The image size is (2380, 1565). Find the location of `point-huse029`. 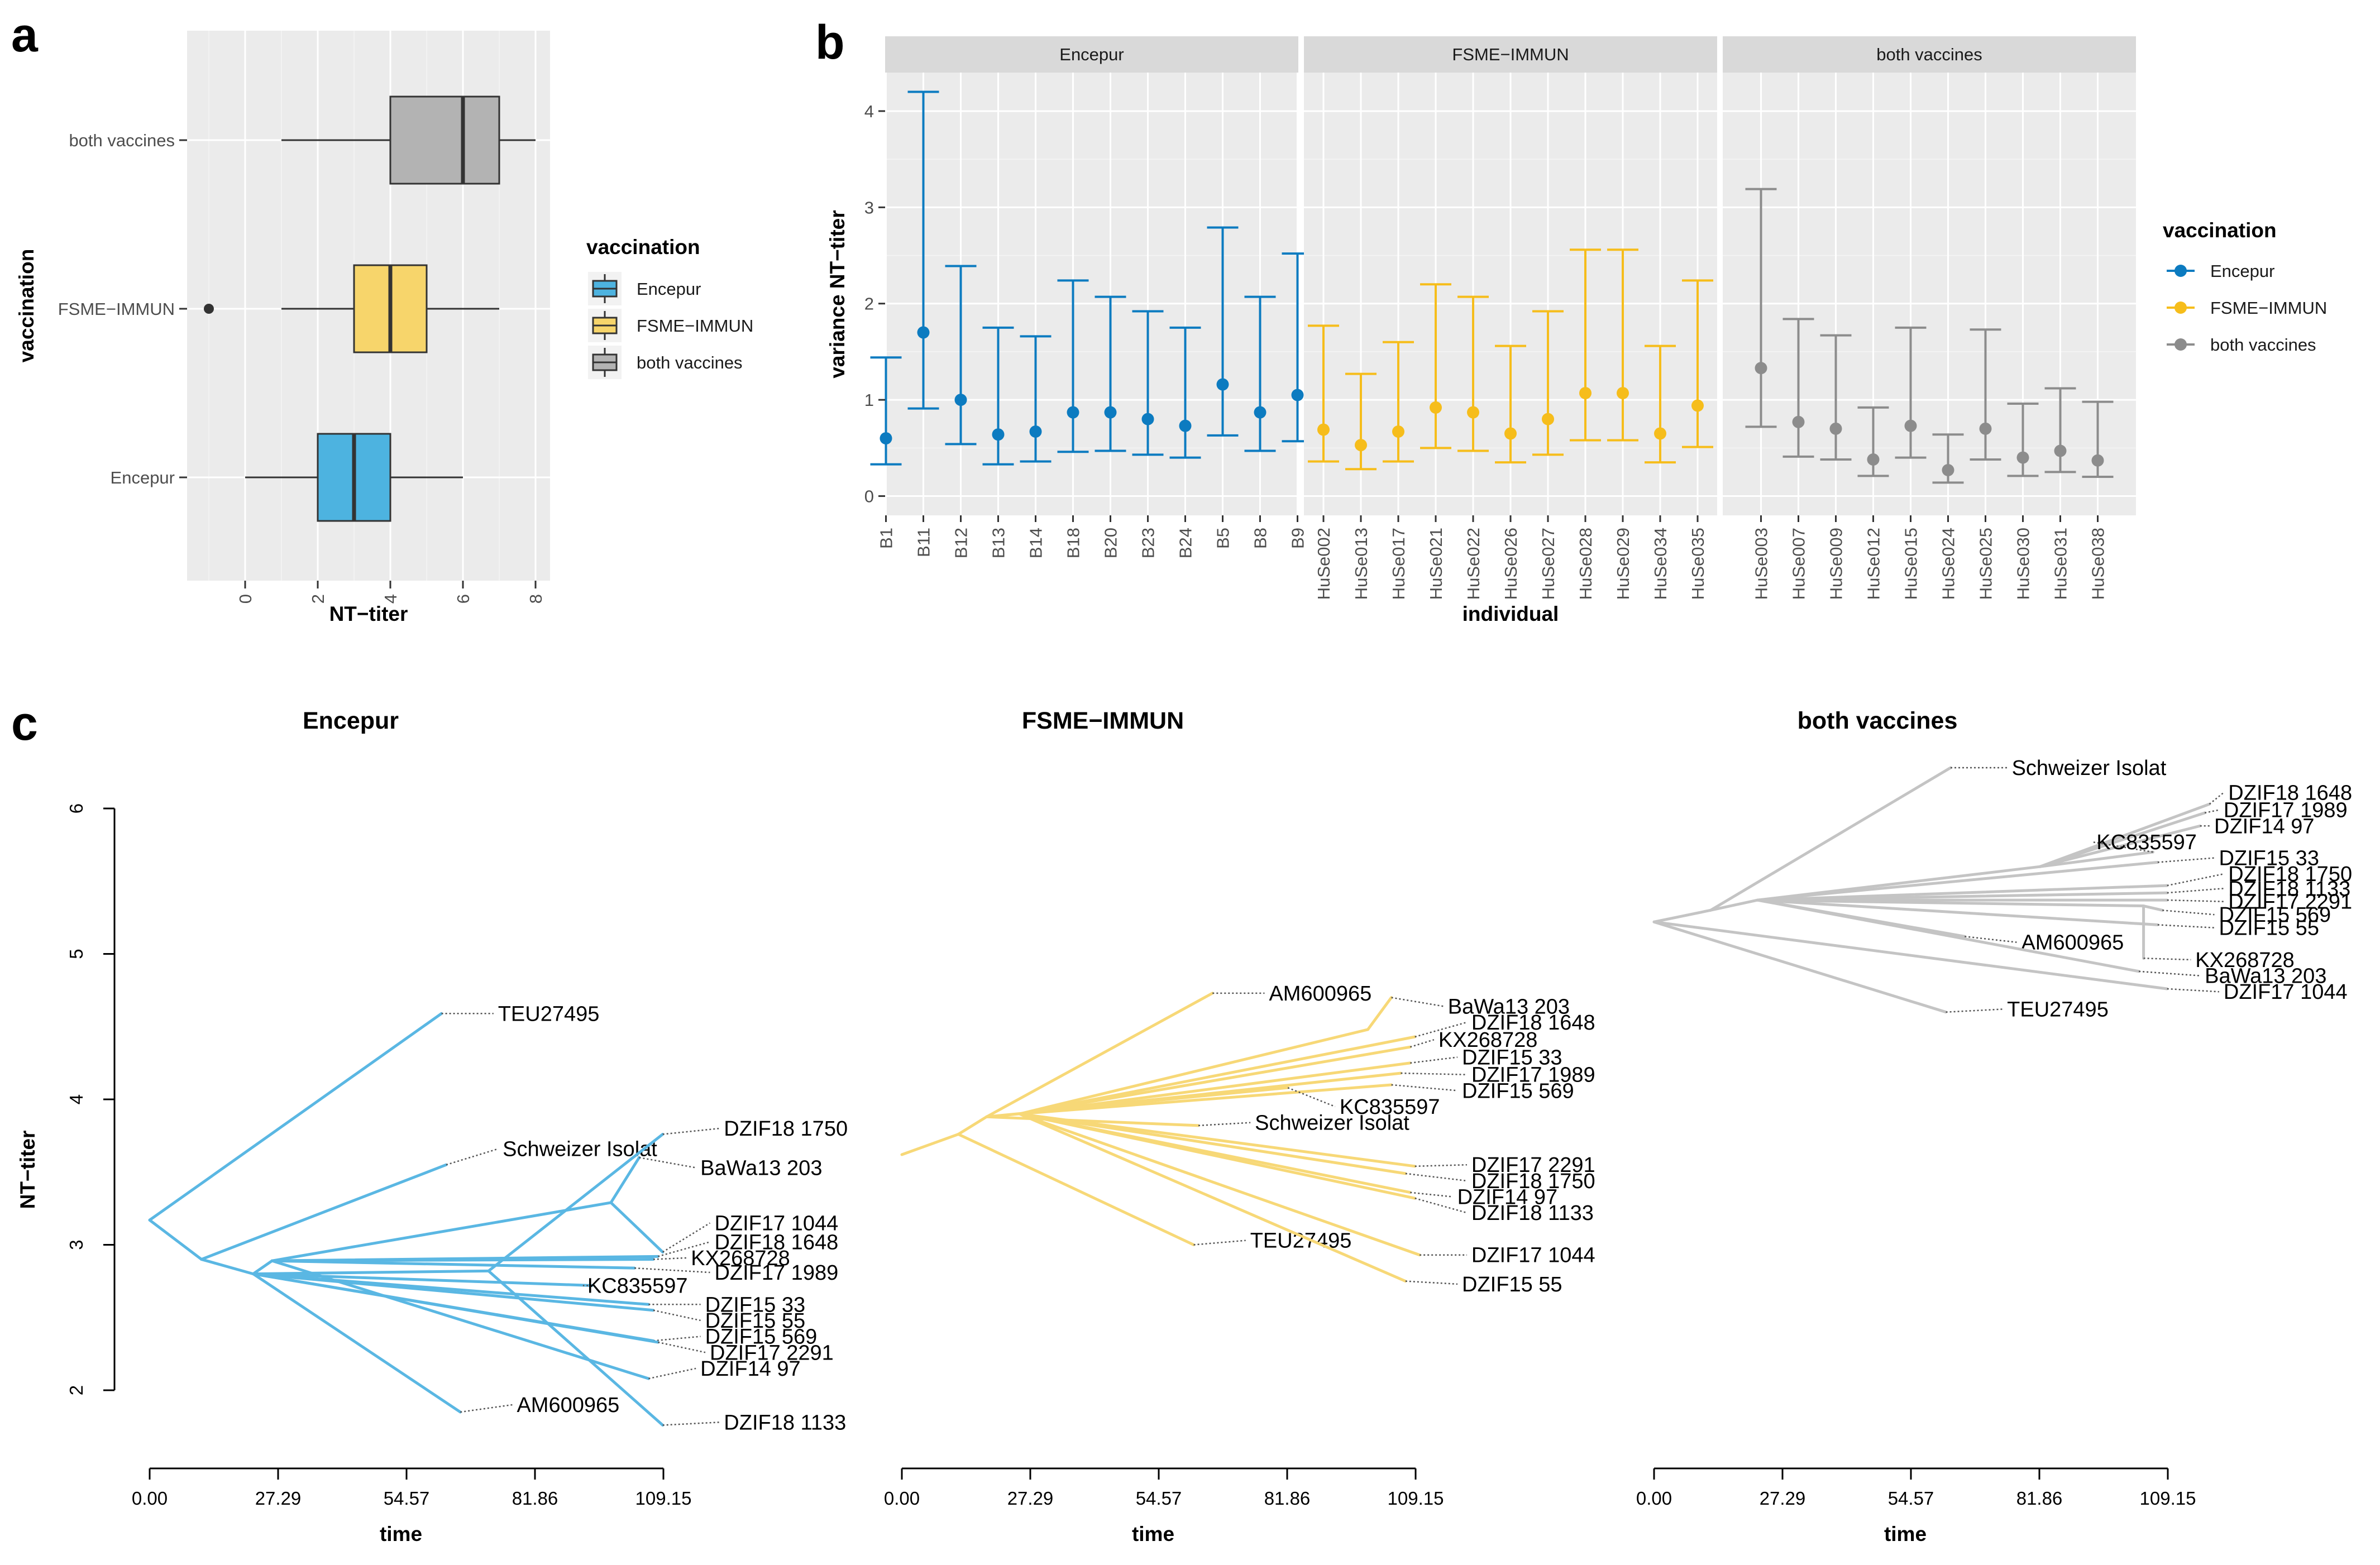

point-huse029 is located at coordinates (1623, 393).